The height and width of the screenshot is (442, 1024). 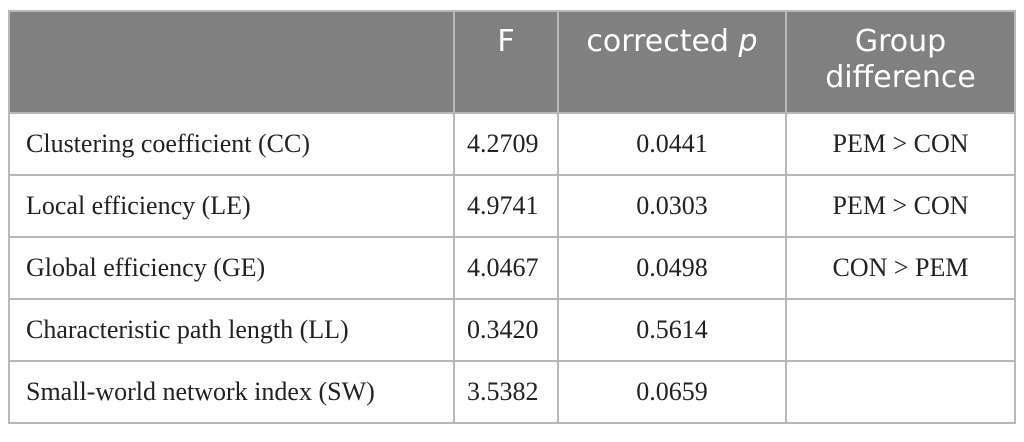 I want to click on header-p-symbol: p, so click(x=748, y=41).